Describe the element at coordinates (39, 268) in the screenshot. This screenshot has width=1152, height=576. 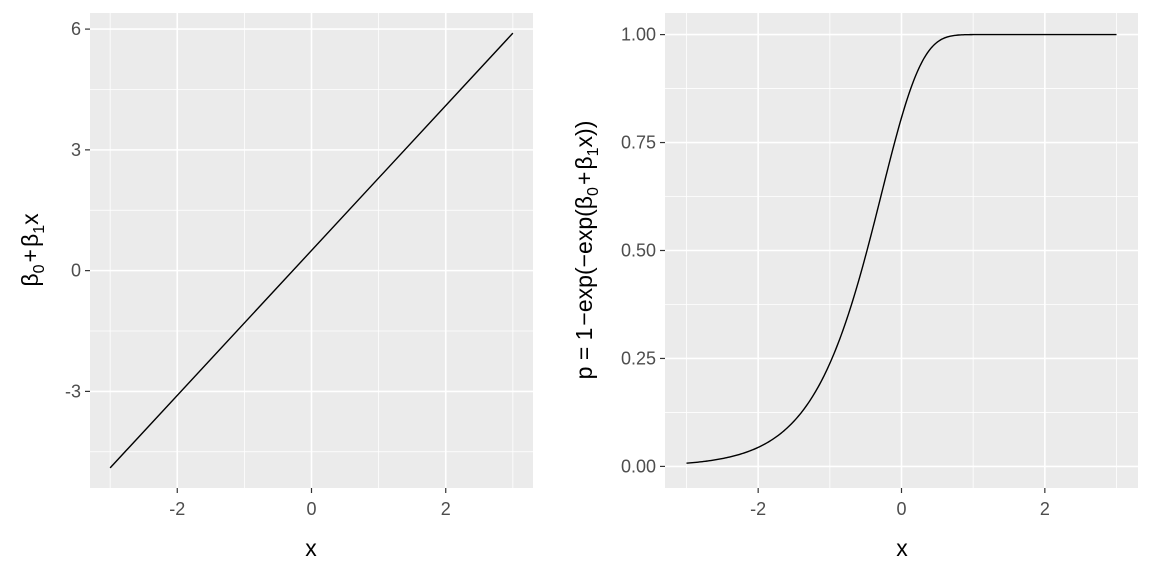
I see `left-ylabel-sub0: 0` at that location.